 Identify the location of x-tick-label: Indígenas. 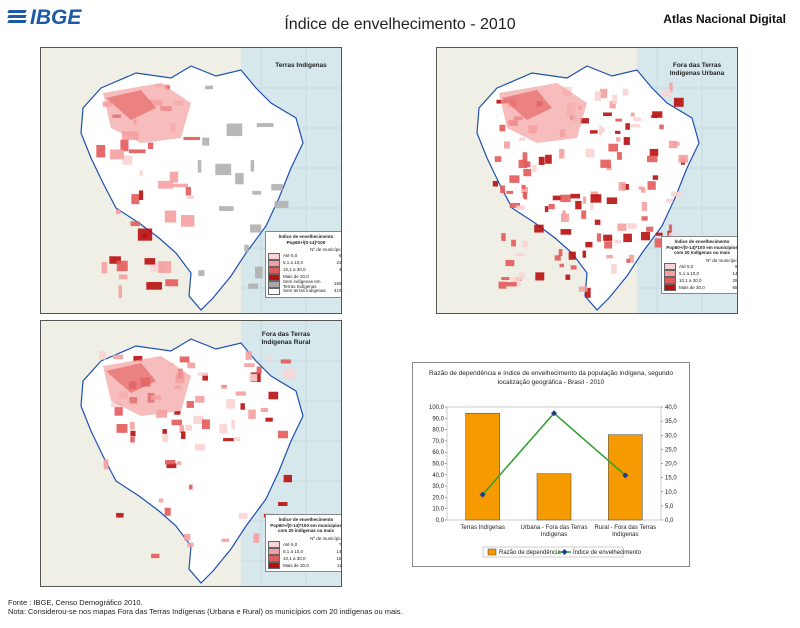
(554, 535).